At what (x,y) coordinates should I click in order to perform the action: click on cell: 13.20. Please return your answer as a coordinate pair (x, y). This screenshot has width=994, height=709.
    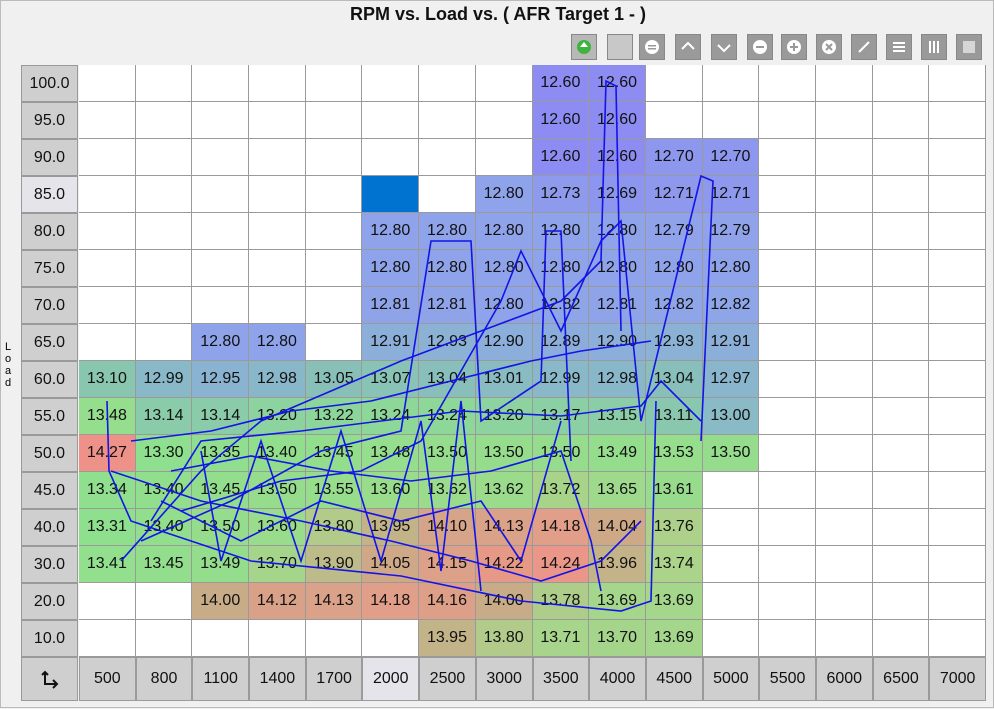
    Looking at the image, I should click on (504, 416).